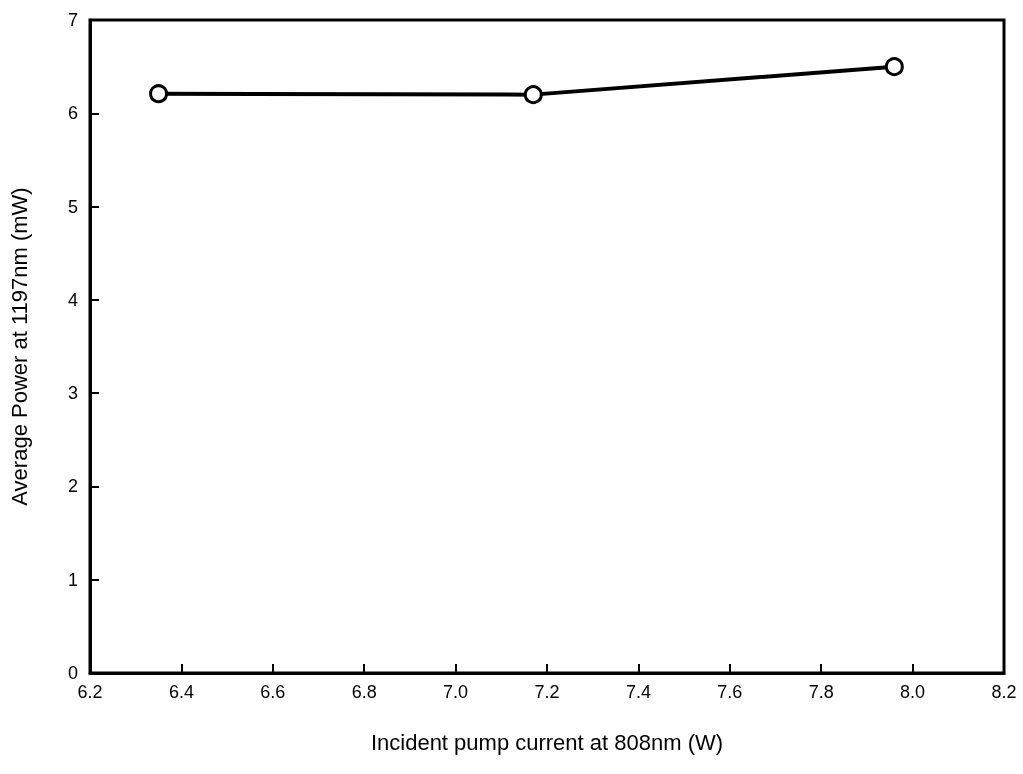  What do you see at coordinates (364, 692) in the screenshot?
I see `x-tick-label: 6.8` at bounding box center [364, 692].